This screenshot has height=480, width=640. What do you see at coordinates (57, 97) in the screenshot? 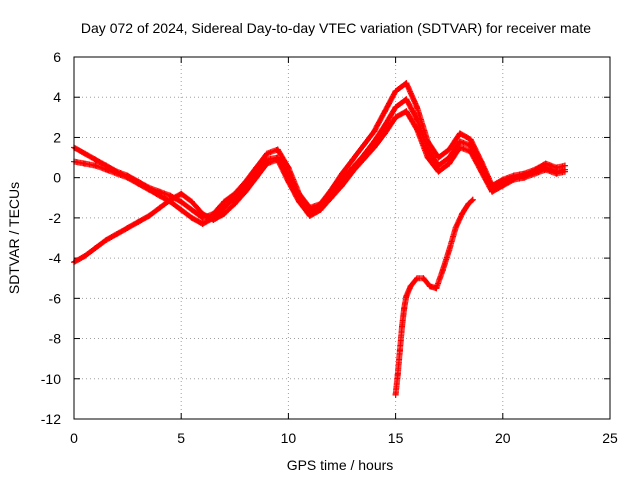
I see `y-tick-label: 4` at bounding box center [57, 97].